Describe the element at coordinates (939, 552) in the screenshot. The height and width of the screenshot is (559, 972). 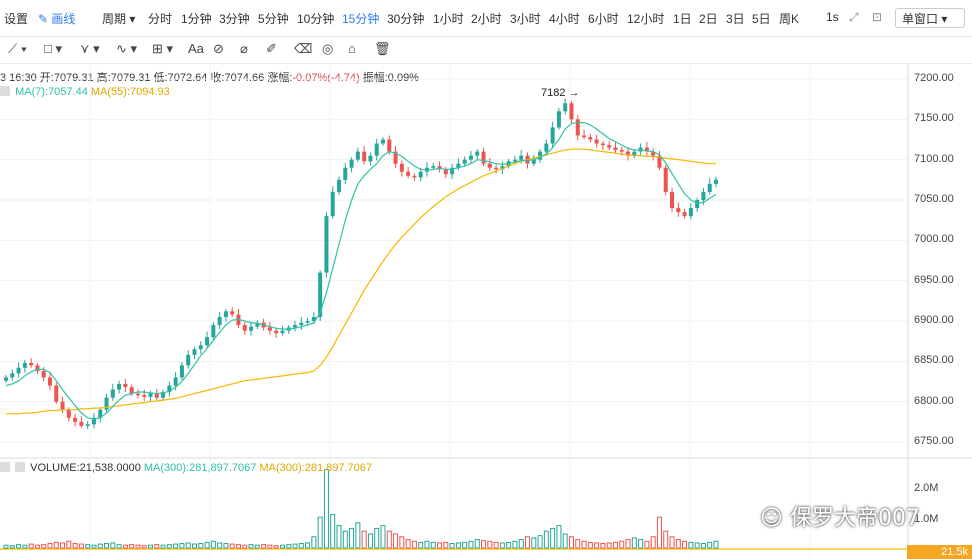
I see `volume-badge: 21.5k` at that location.